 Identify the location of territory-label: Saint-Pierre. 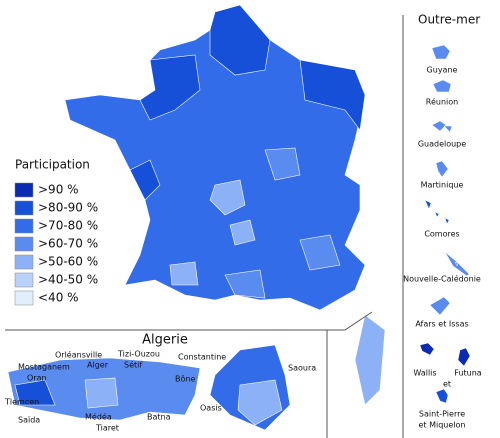
(442, 414).